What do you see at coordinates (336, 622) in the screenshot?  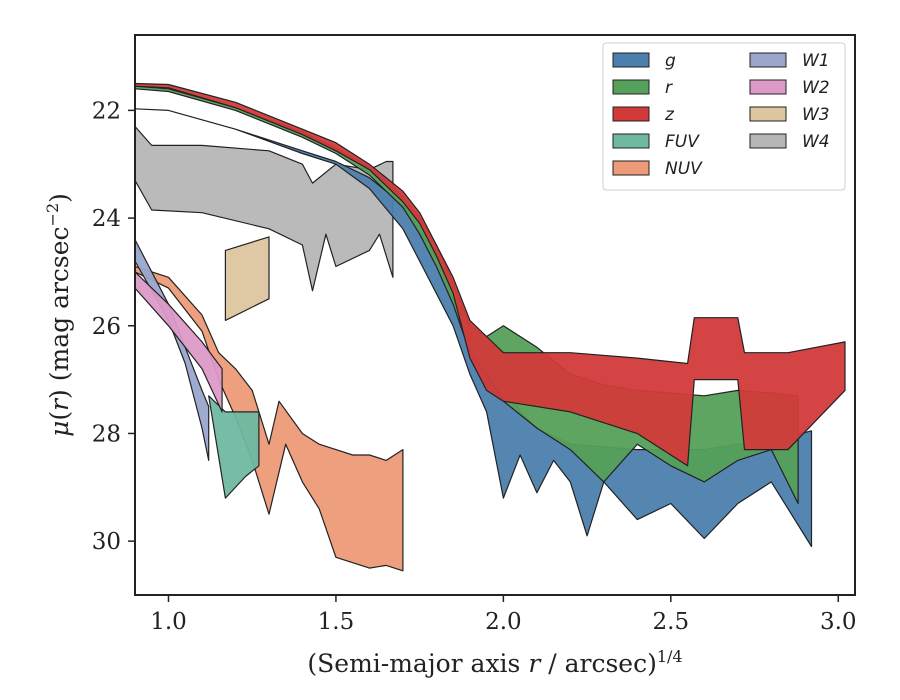 I see `x-tick-label: 1.5` at bounding box center [336, 622].